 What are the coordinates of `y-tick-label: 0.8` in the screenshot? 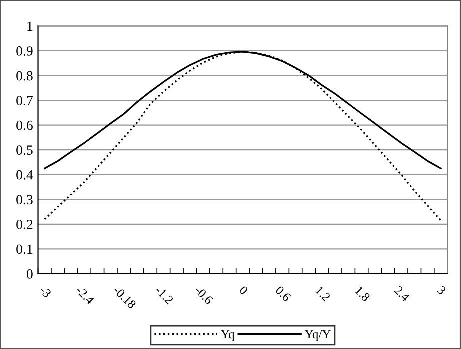 It's located at (24, 76).